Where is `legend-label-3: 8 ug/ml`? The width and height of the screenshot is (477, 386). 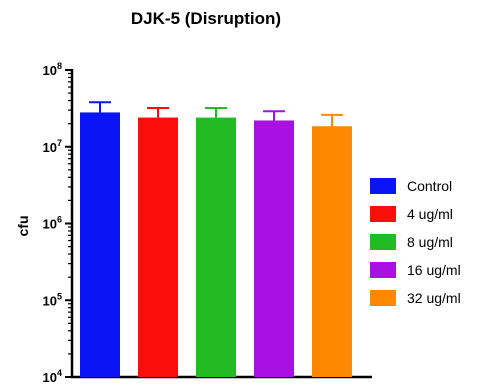
legend-label-3: 8 ug/ml is located at coordinates (430, 242).